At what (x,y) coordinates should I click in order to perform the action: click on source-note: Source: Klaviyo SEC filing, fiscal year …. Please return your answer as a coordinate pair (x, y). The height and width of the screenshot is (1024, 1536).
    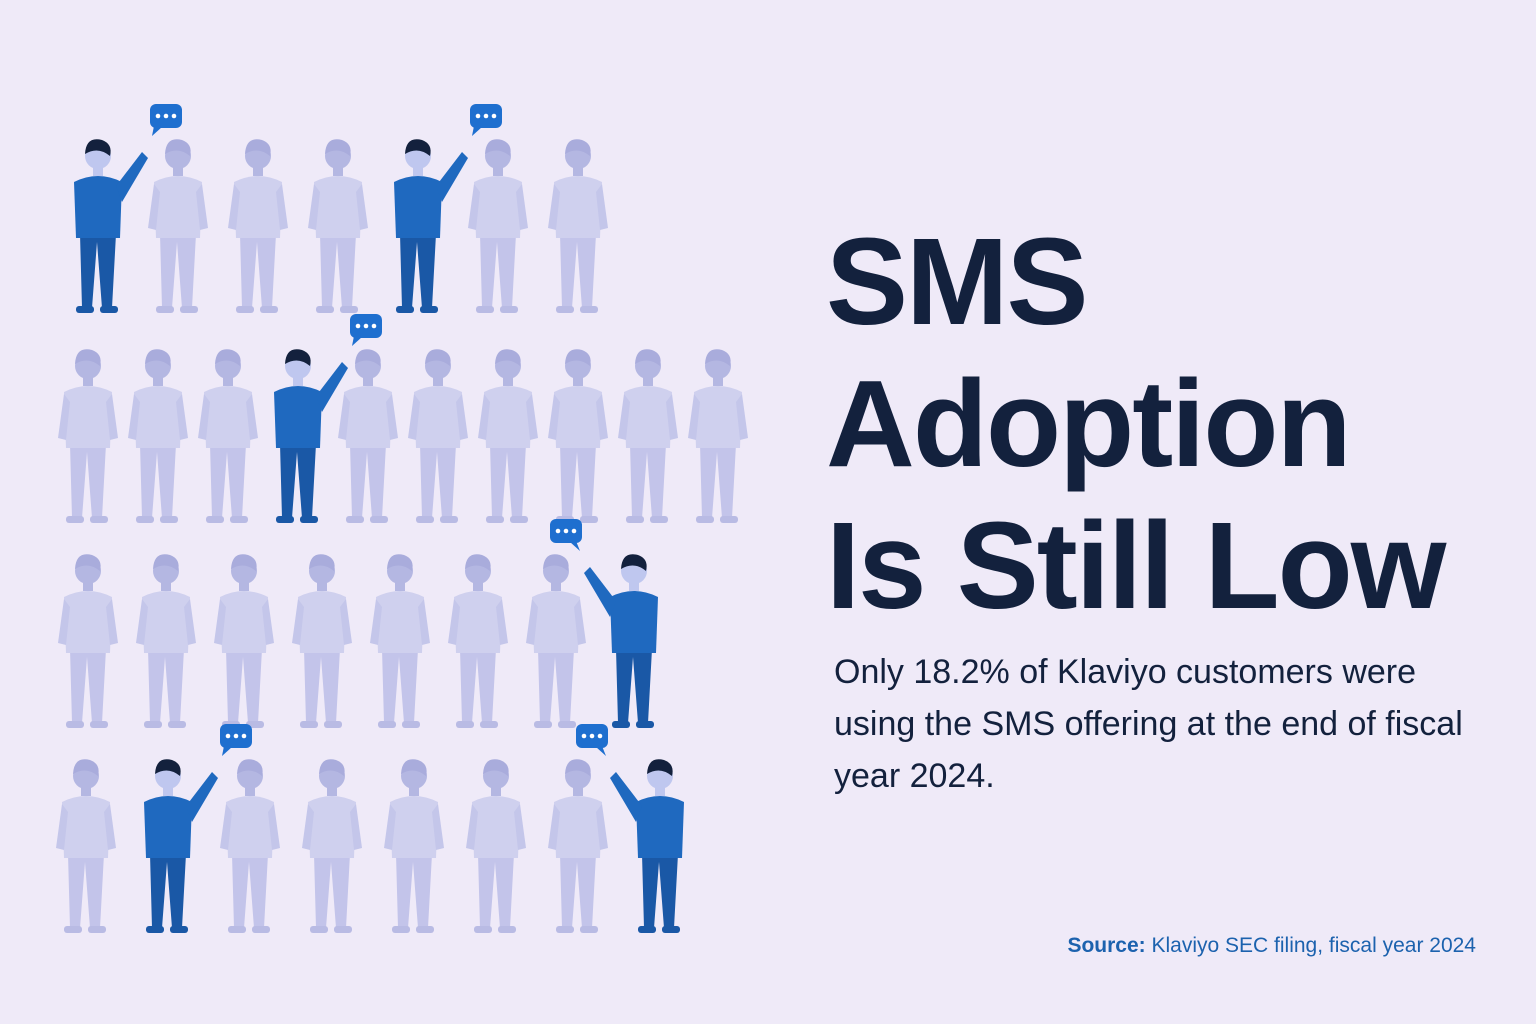
    Looking at the image, I should click on (1271, 946).